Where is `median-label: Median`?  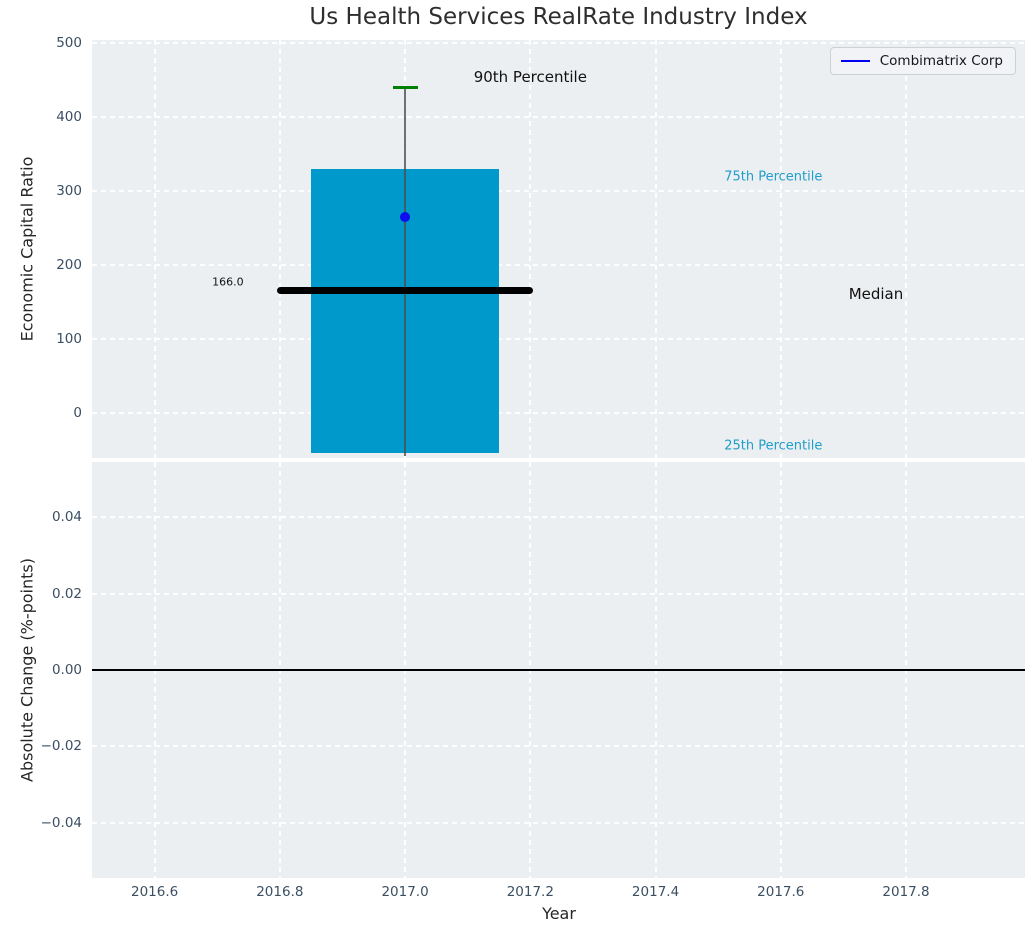 median-label: Median is located at coordinates (876, 293).